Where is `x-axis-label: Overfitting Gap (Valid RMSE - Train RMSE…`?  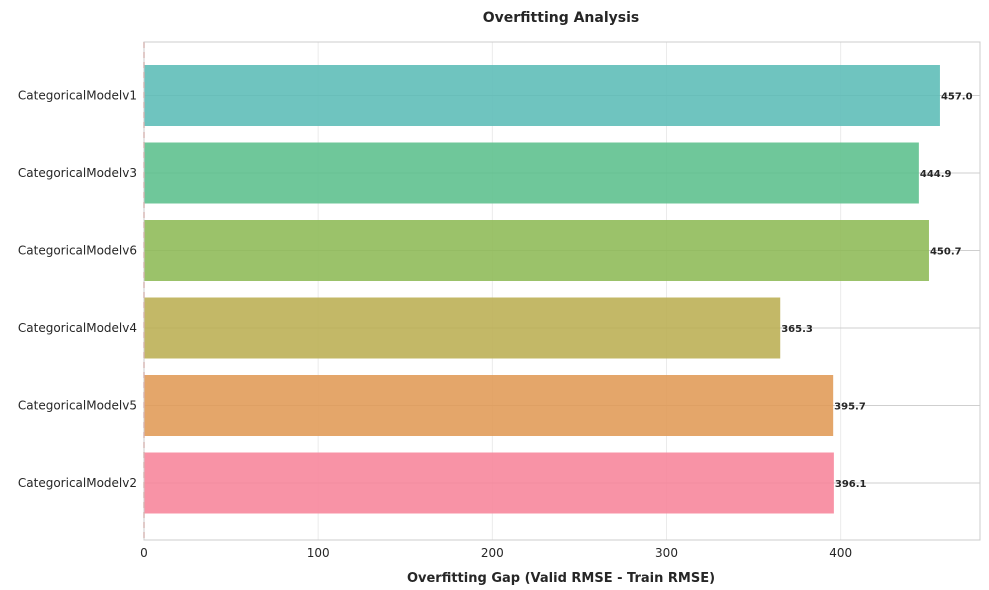
x-axis-label: Overfitting Gap (Valid RMSE - Train RMSE… is located at coordinates (561, 578).